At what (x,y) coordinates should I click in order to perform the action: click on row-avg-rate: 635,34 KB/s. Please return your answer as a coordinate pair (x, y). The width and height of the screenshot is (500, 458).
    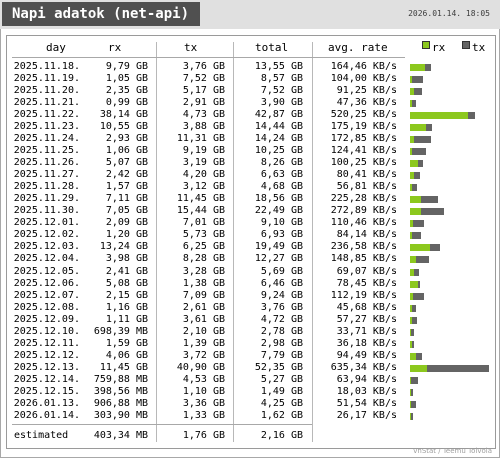
    Looking at the image, I should click on (363, 367).